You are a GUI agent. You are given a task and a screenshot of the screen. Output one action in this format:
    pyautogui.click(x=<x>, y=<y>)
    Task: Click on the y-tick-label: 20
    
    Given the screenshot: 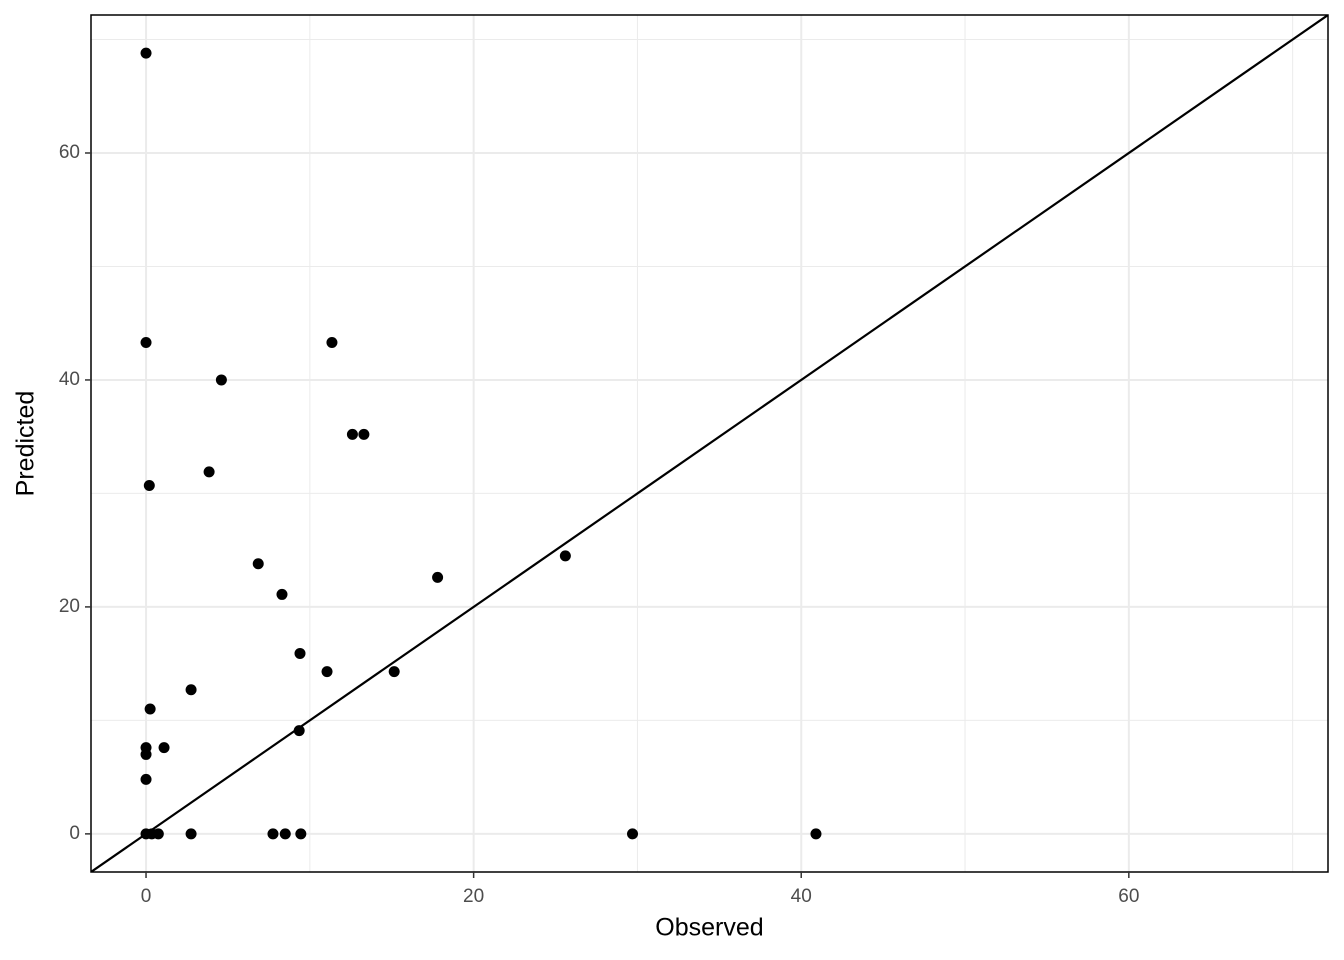 What is the action you would take?
    pyautogui.click(x=69, y=606)
    